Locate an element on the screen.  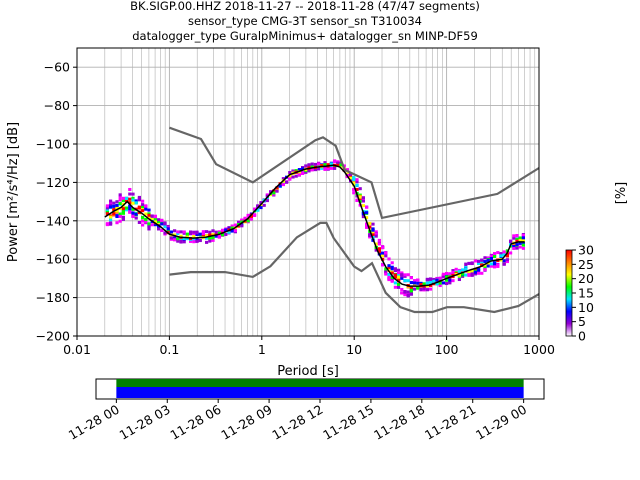
y-tick-label: −60 is located at coordinates (57, 67).